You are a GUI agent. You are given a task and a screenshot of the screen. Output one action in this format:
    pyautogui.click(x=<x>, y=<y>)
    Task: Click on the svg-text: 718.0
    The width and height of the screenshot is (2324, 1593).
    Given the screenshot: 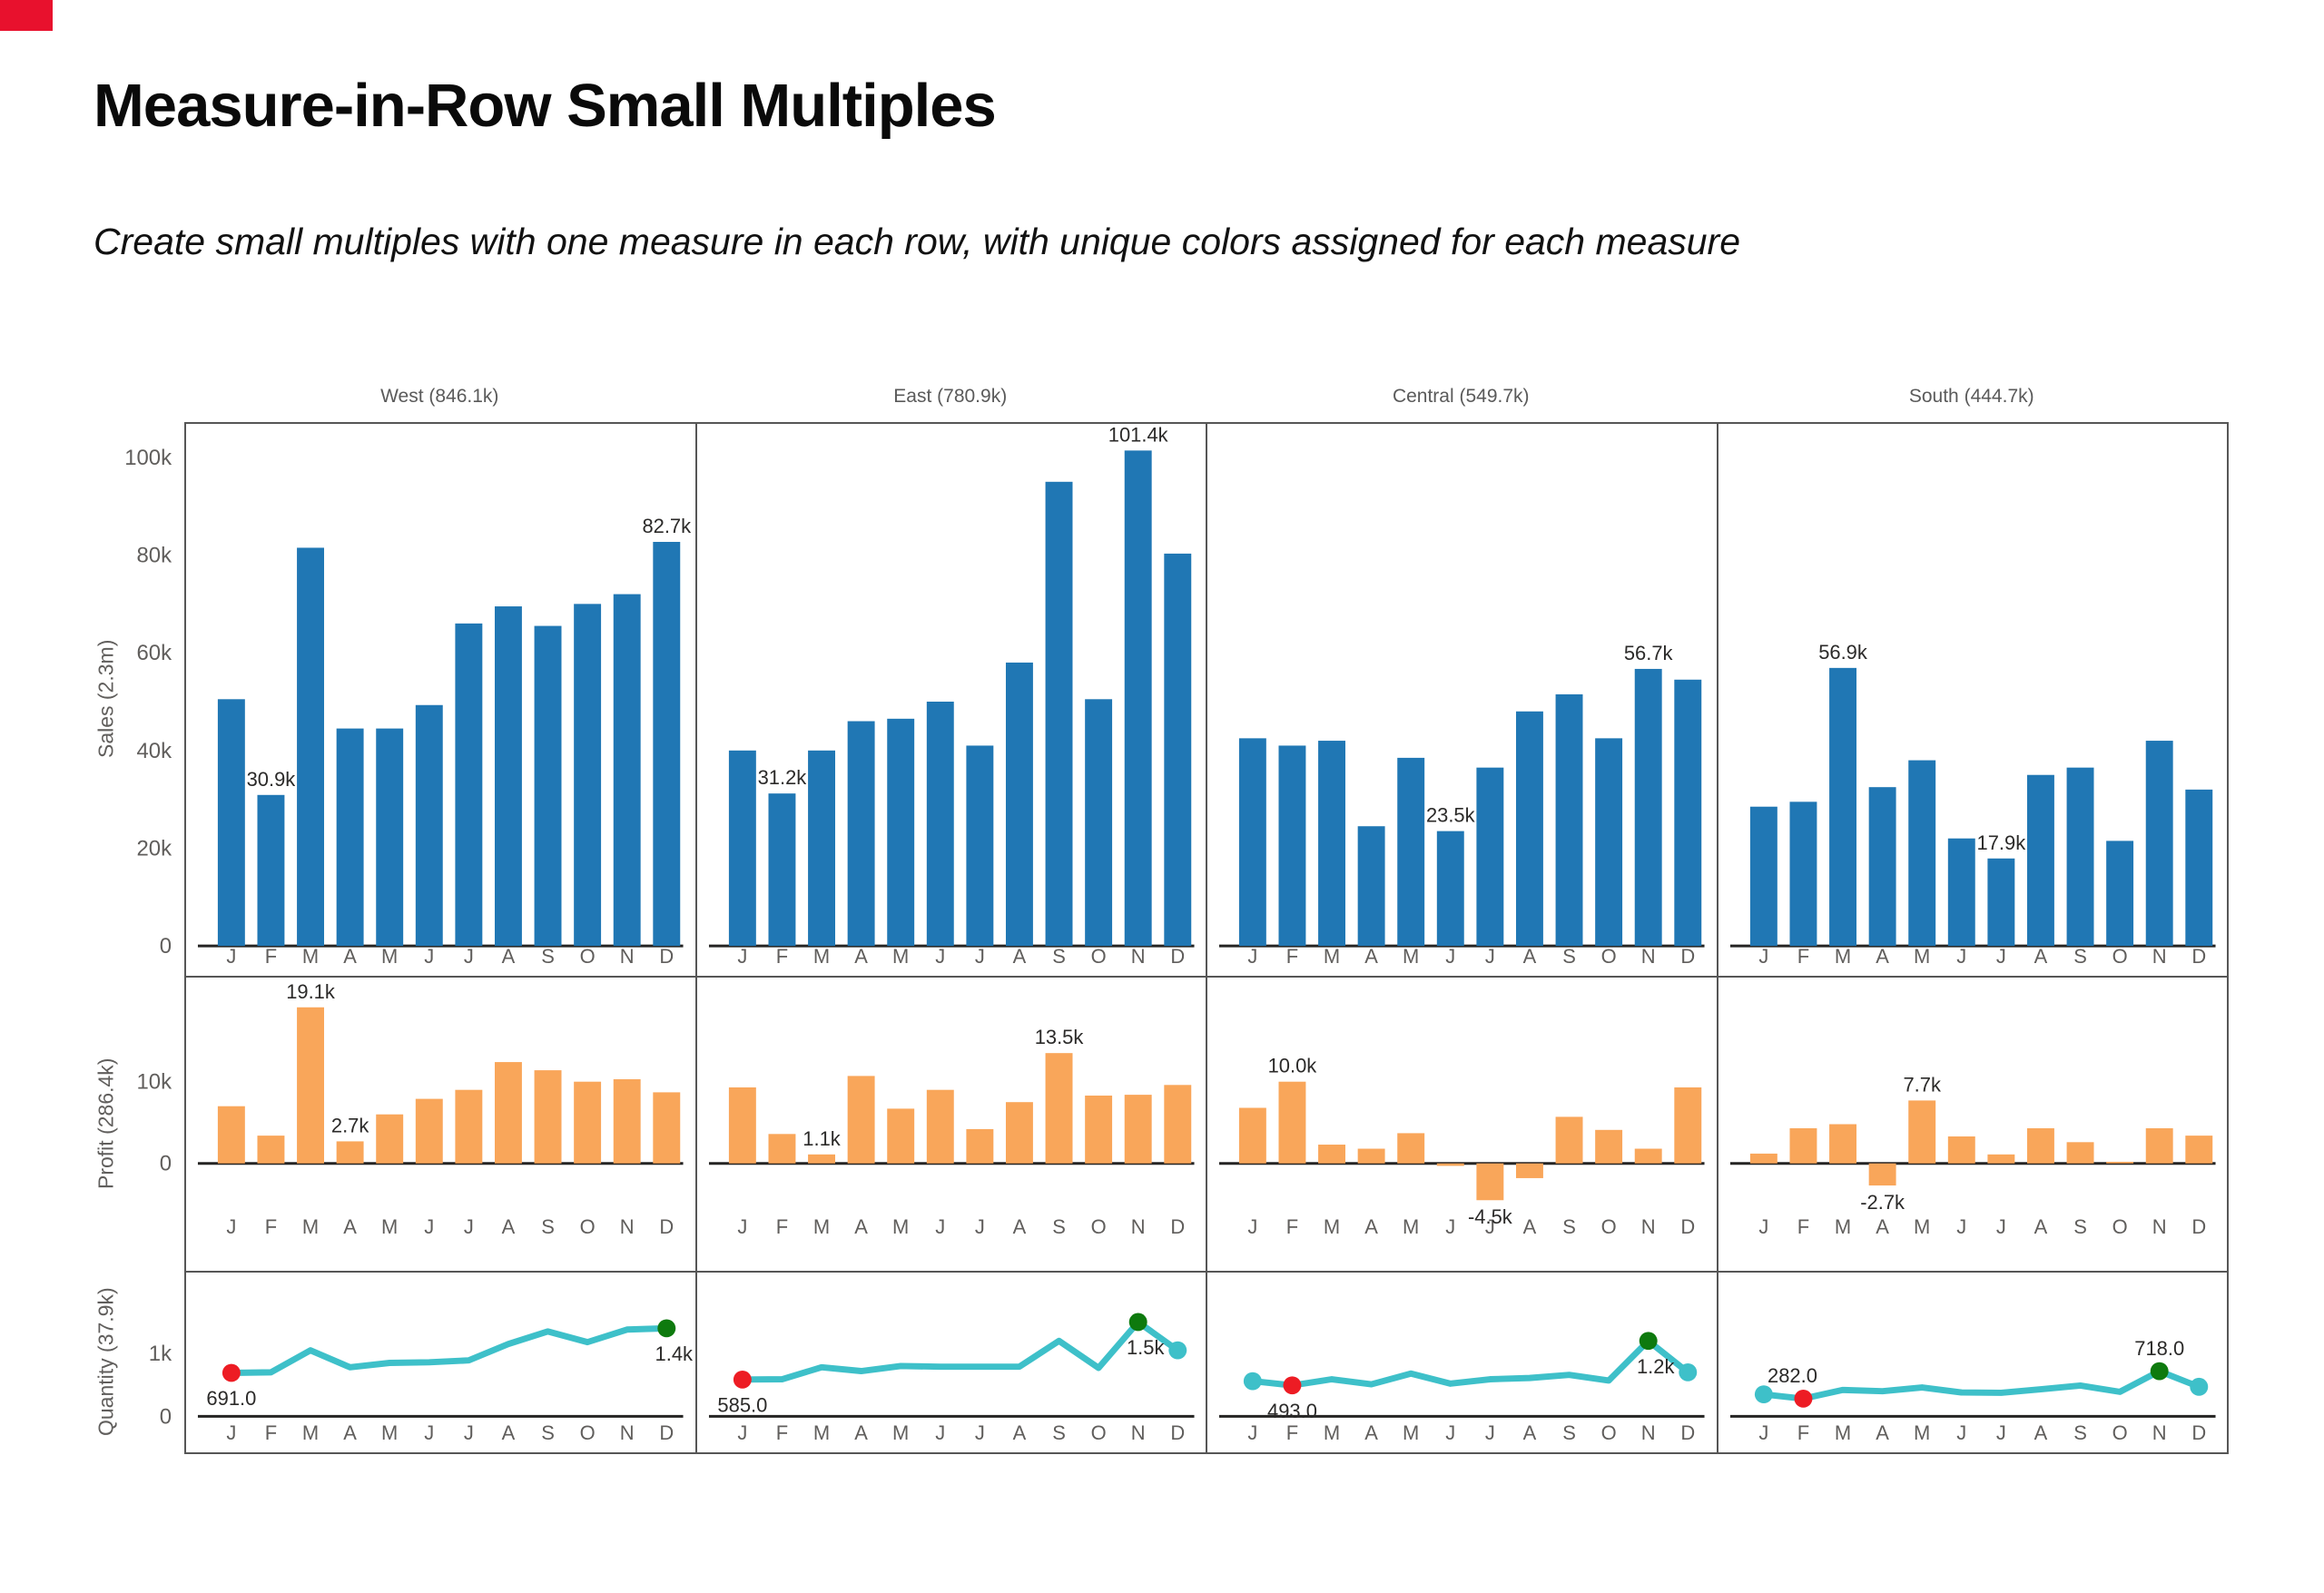 What is the action you would take?
    pyautogui.click(x=2159, y=1348)
    